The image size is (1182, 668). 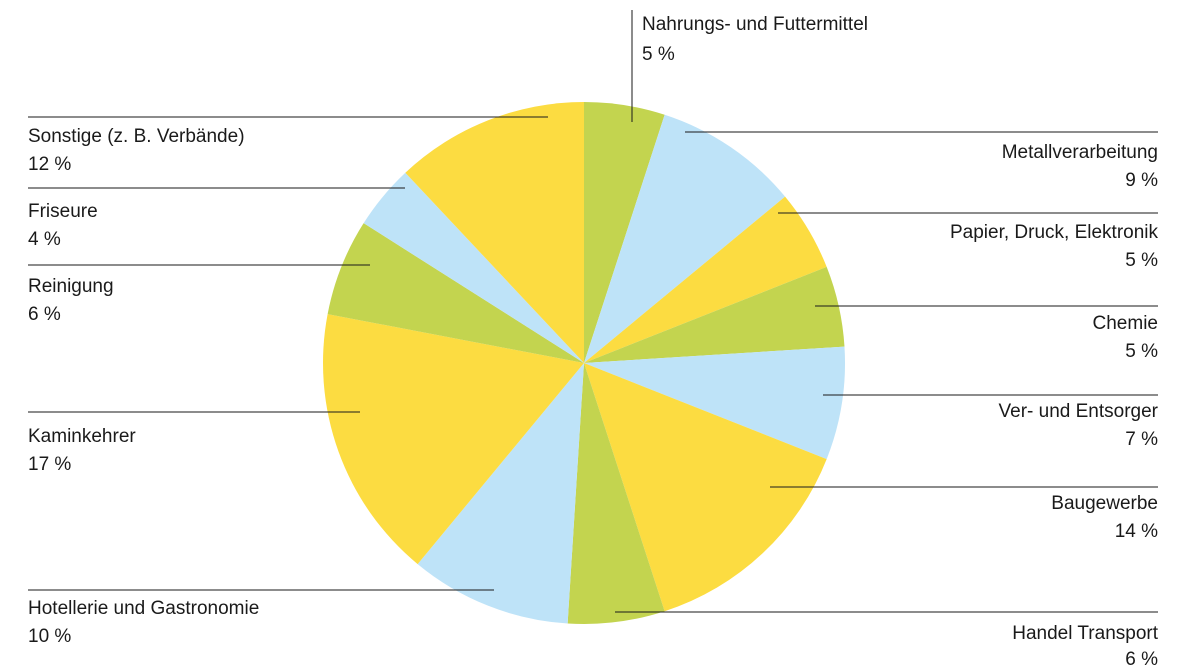 I want to click on slice-label: Metallverarbeitung, so click(x=1080, y=152).